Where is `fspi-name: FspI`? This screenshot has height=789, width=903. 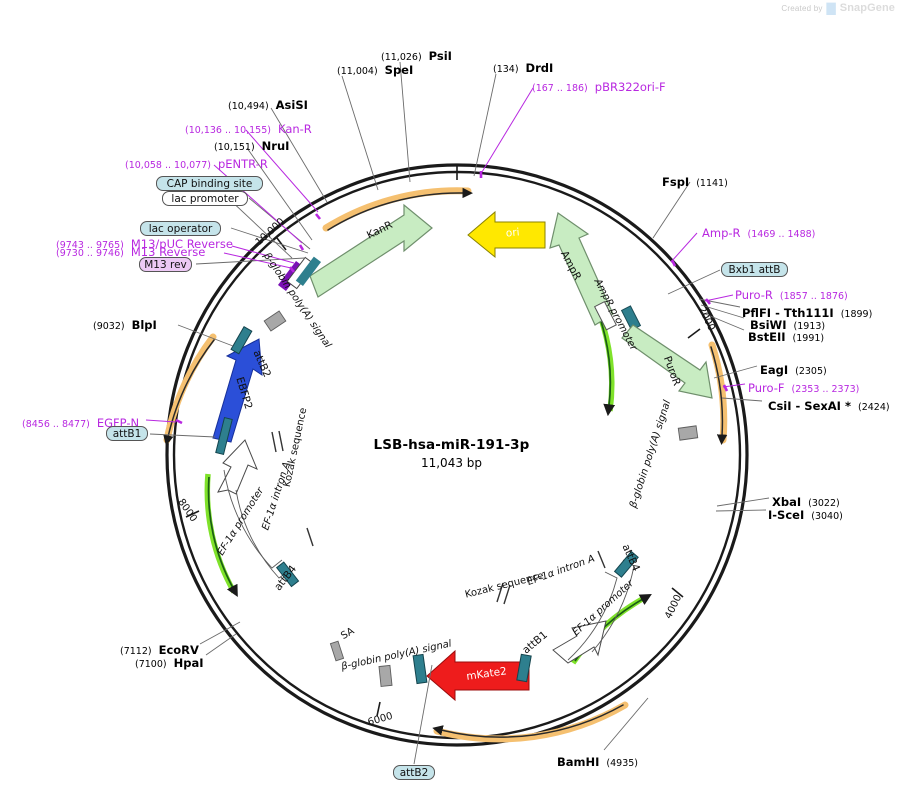
fspi-name: FspI is located at coordinates (676, 182).